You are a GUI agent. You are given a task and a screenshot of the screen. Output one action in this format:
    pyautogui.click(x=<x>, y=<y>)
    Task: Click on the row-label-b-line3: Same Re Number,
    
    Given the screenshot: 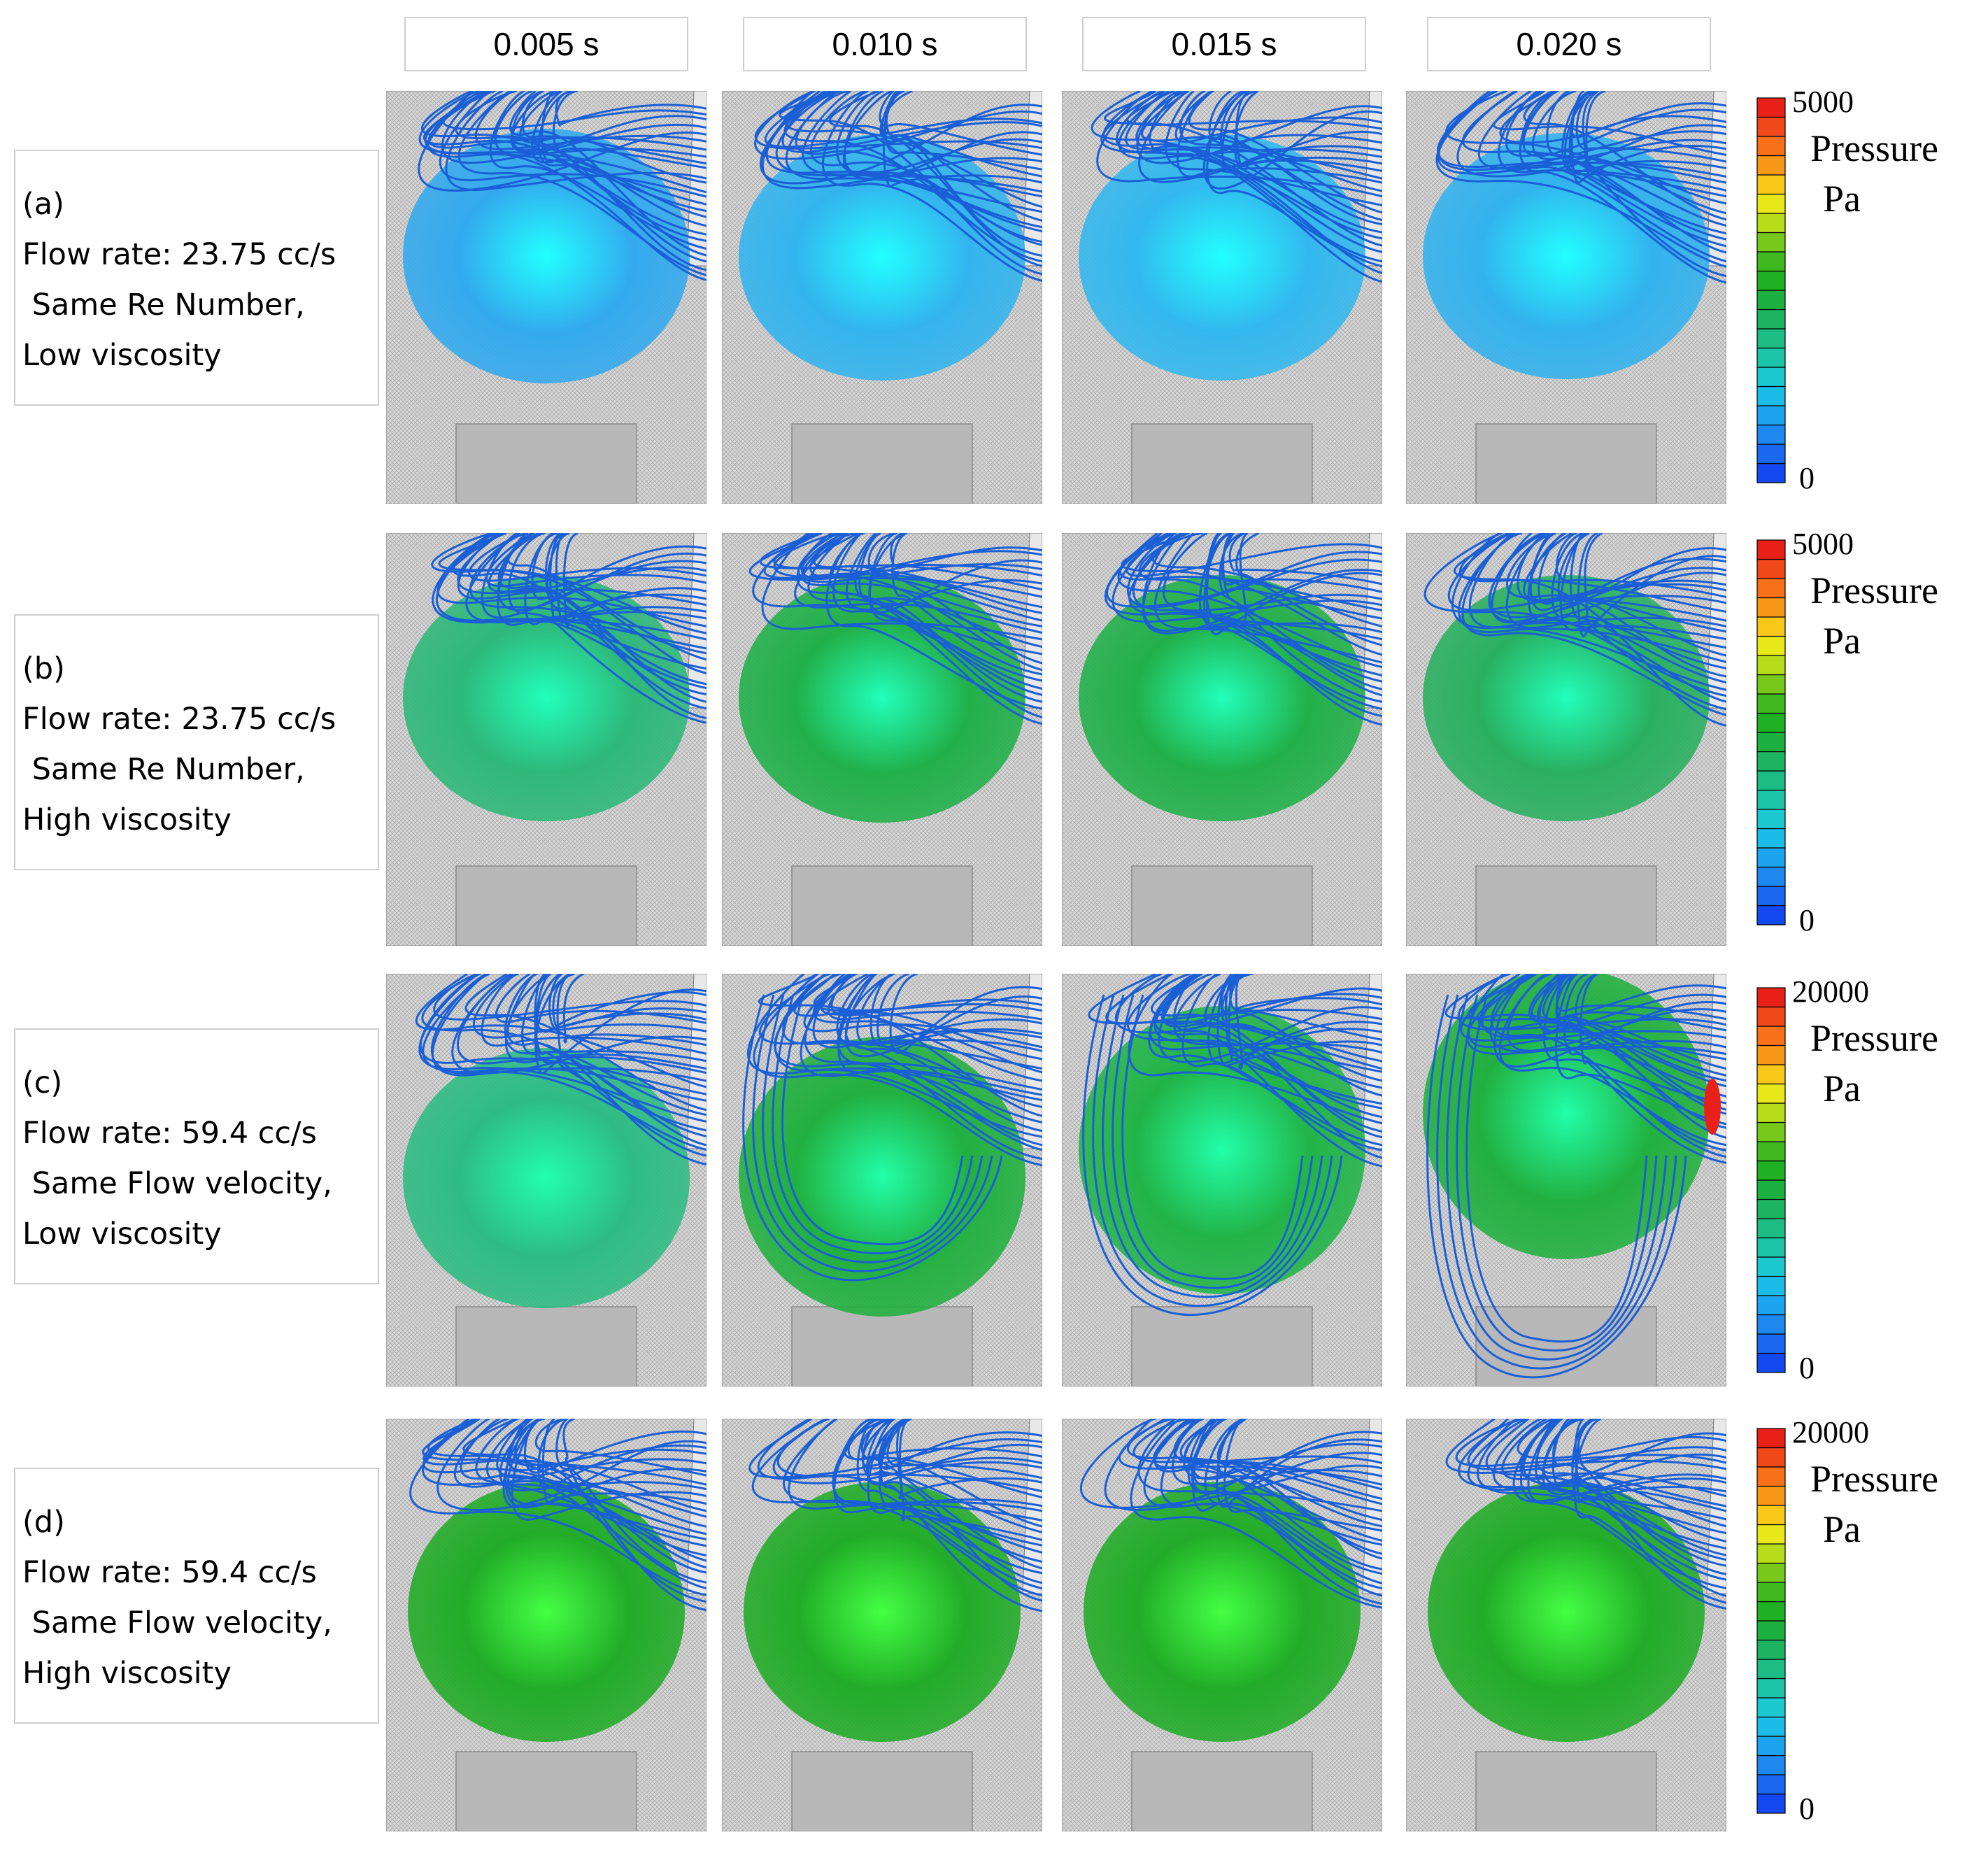 What is the action you would take?
    pyautogui.click(x=164, y=769)
    